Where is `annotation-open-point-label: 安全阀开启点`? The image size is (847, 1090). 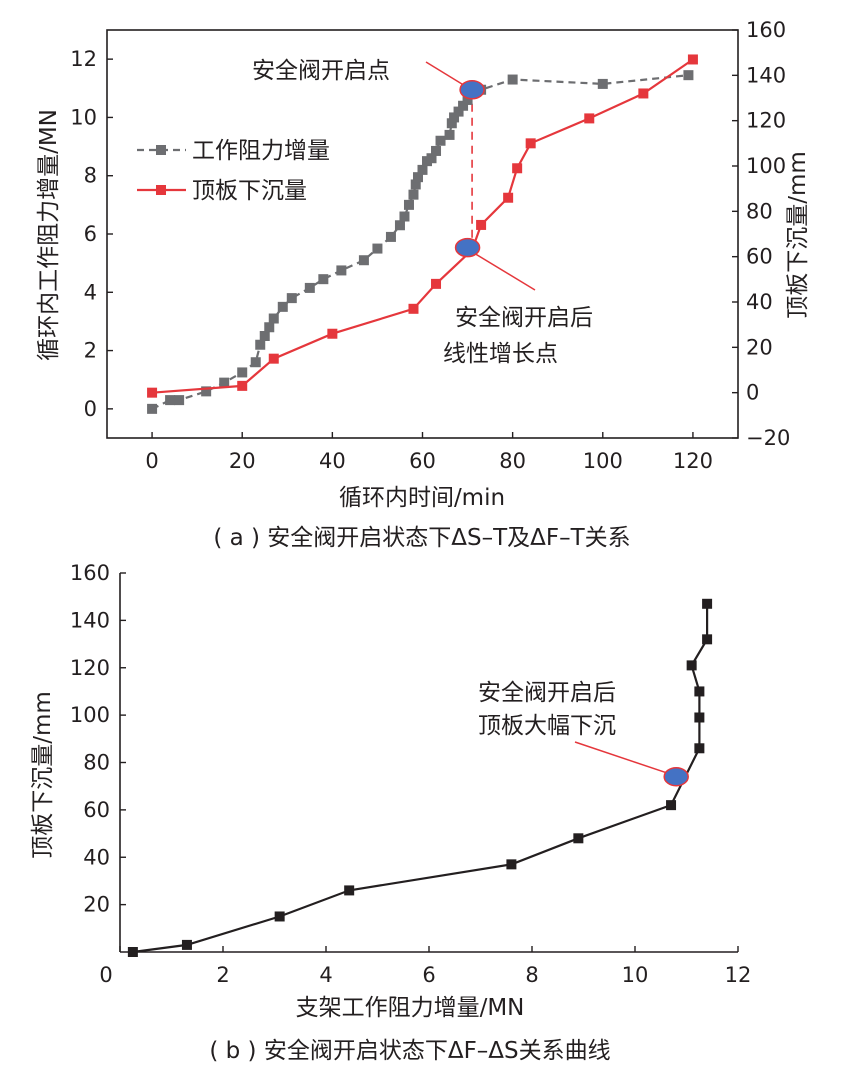 annotation-open-point-label: 安全阀开启点 is located at coordinates (321, 71).